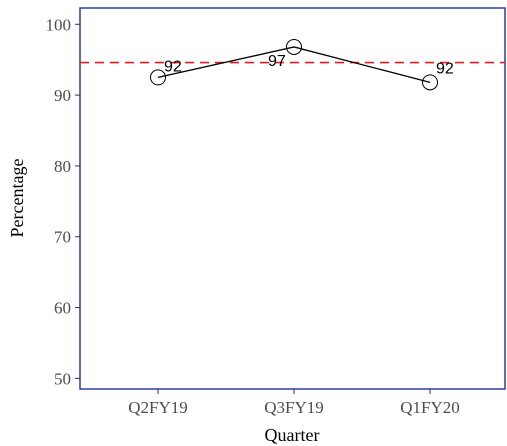 This screenshot has height=446, width=507. What do you see at coordinates (294, 64) in the screenshot?
I see `series-line` at bounding box center [294, 64].